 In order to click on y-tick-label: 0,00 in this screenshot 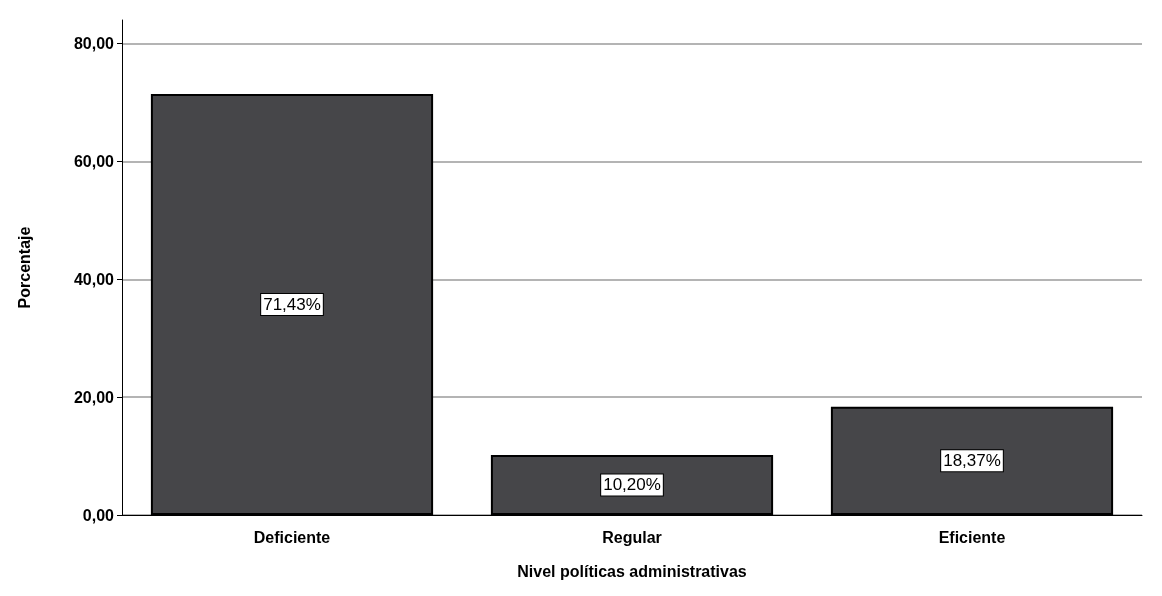, I will do `click(98, 515)`.